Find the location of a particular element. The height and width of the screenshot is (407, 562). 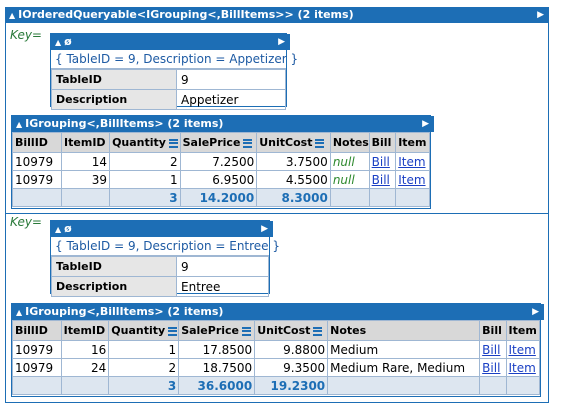

cell-saleprice: 7.2500 is located at coordinates (218, 161).